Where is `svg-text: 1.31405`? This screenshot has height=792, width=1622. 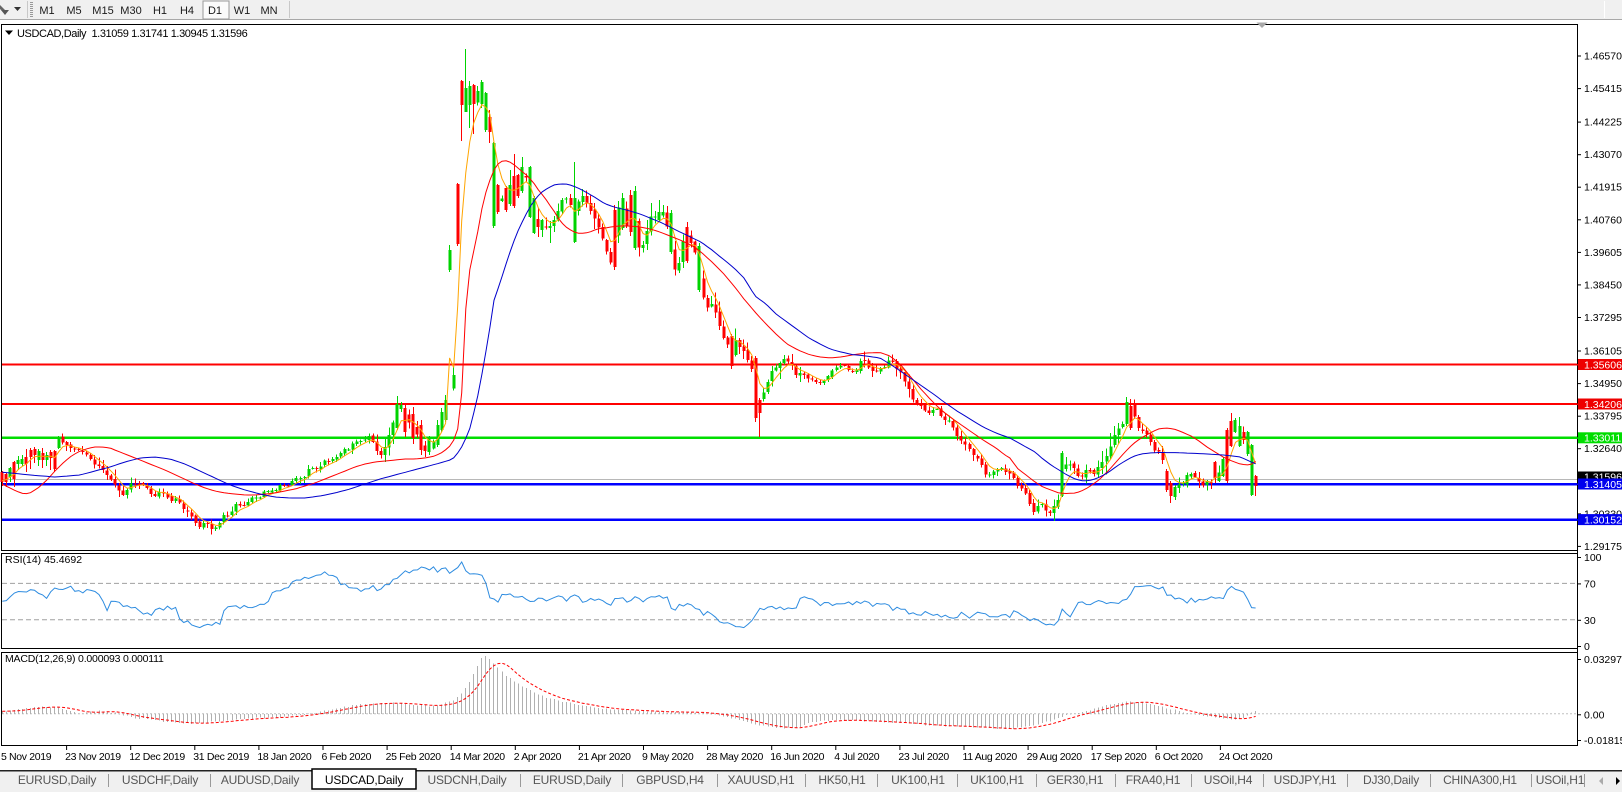 svg-text: 1.31405 is located at coordinates (1603, 485).